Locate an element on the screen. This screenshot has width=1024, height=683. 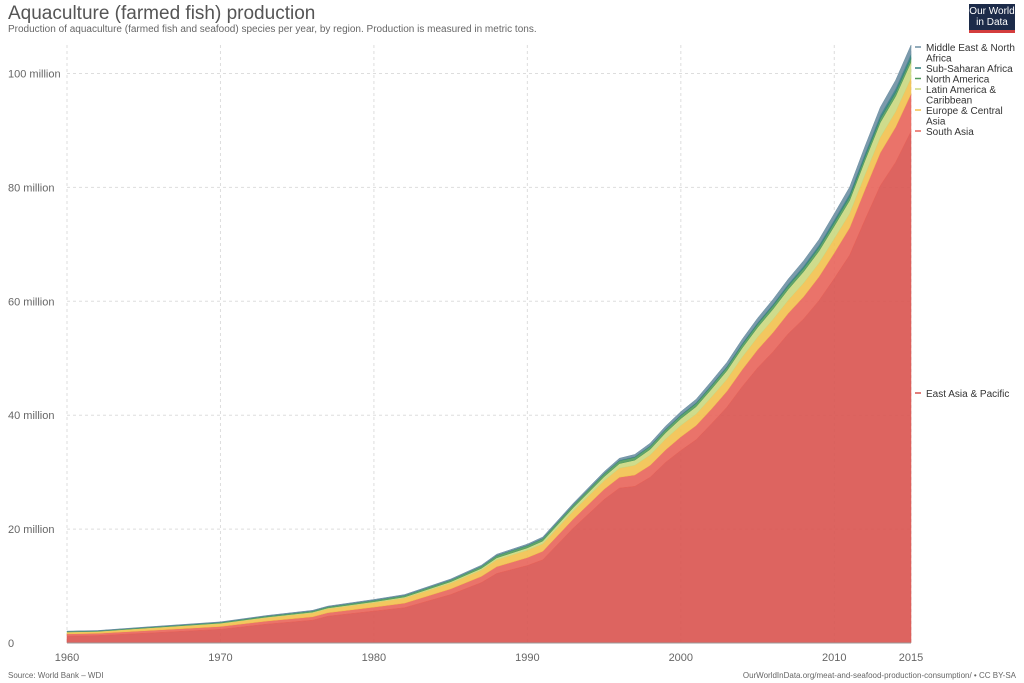
x-tick-label: 2000 is located at coordinates (681, 658).